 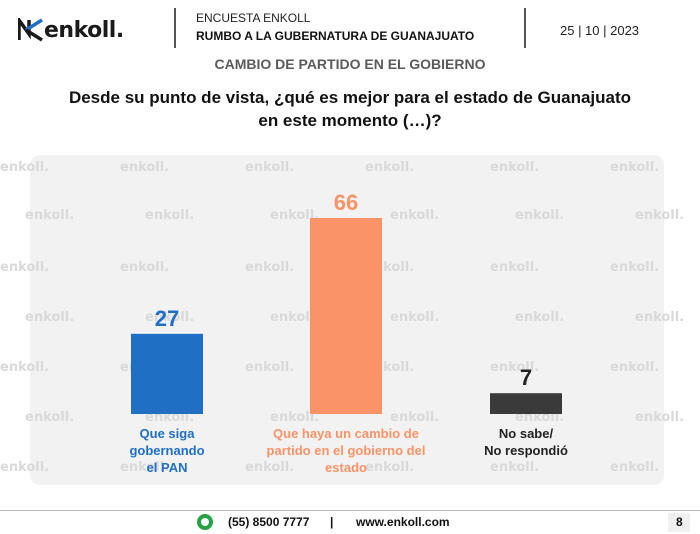 What do you see at coordinates (600, 30) in the screenshot?
I see `report-date: 25 | 10 | 2023` at bounding box center [600, 30].